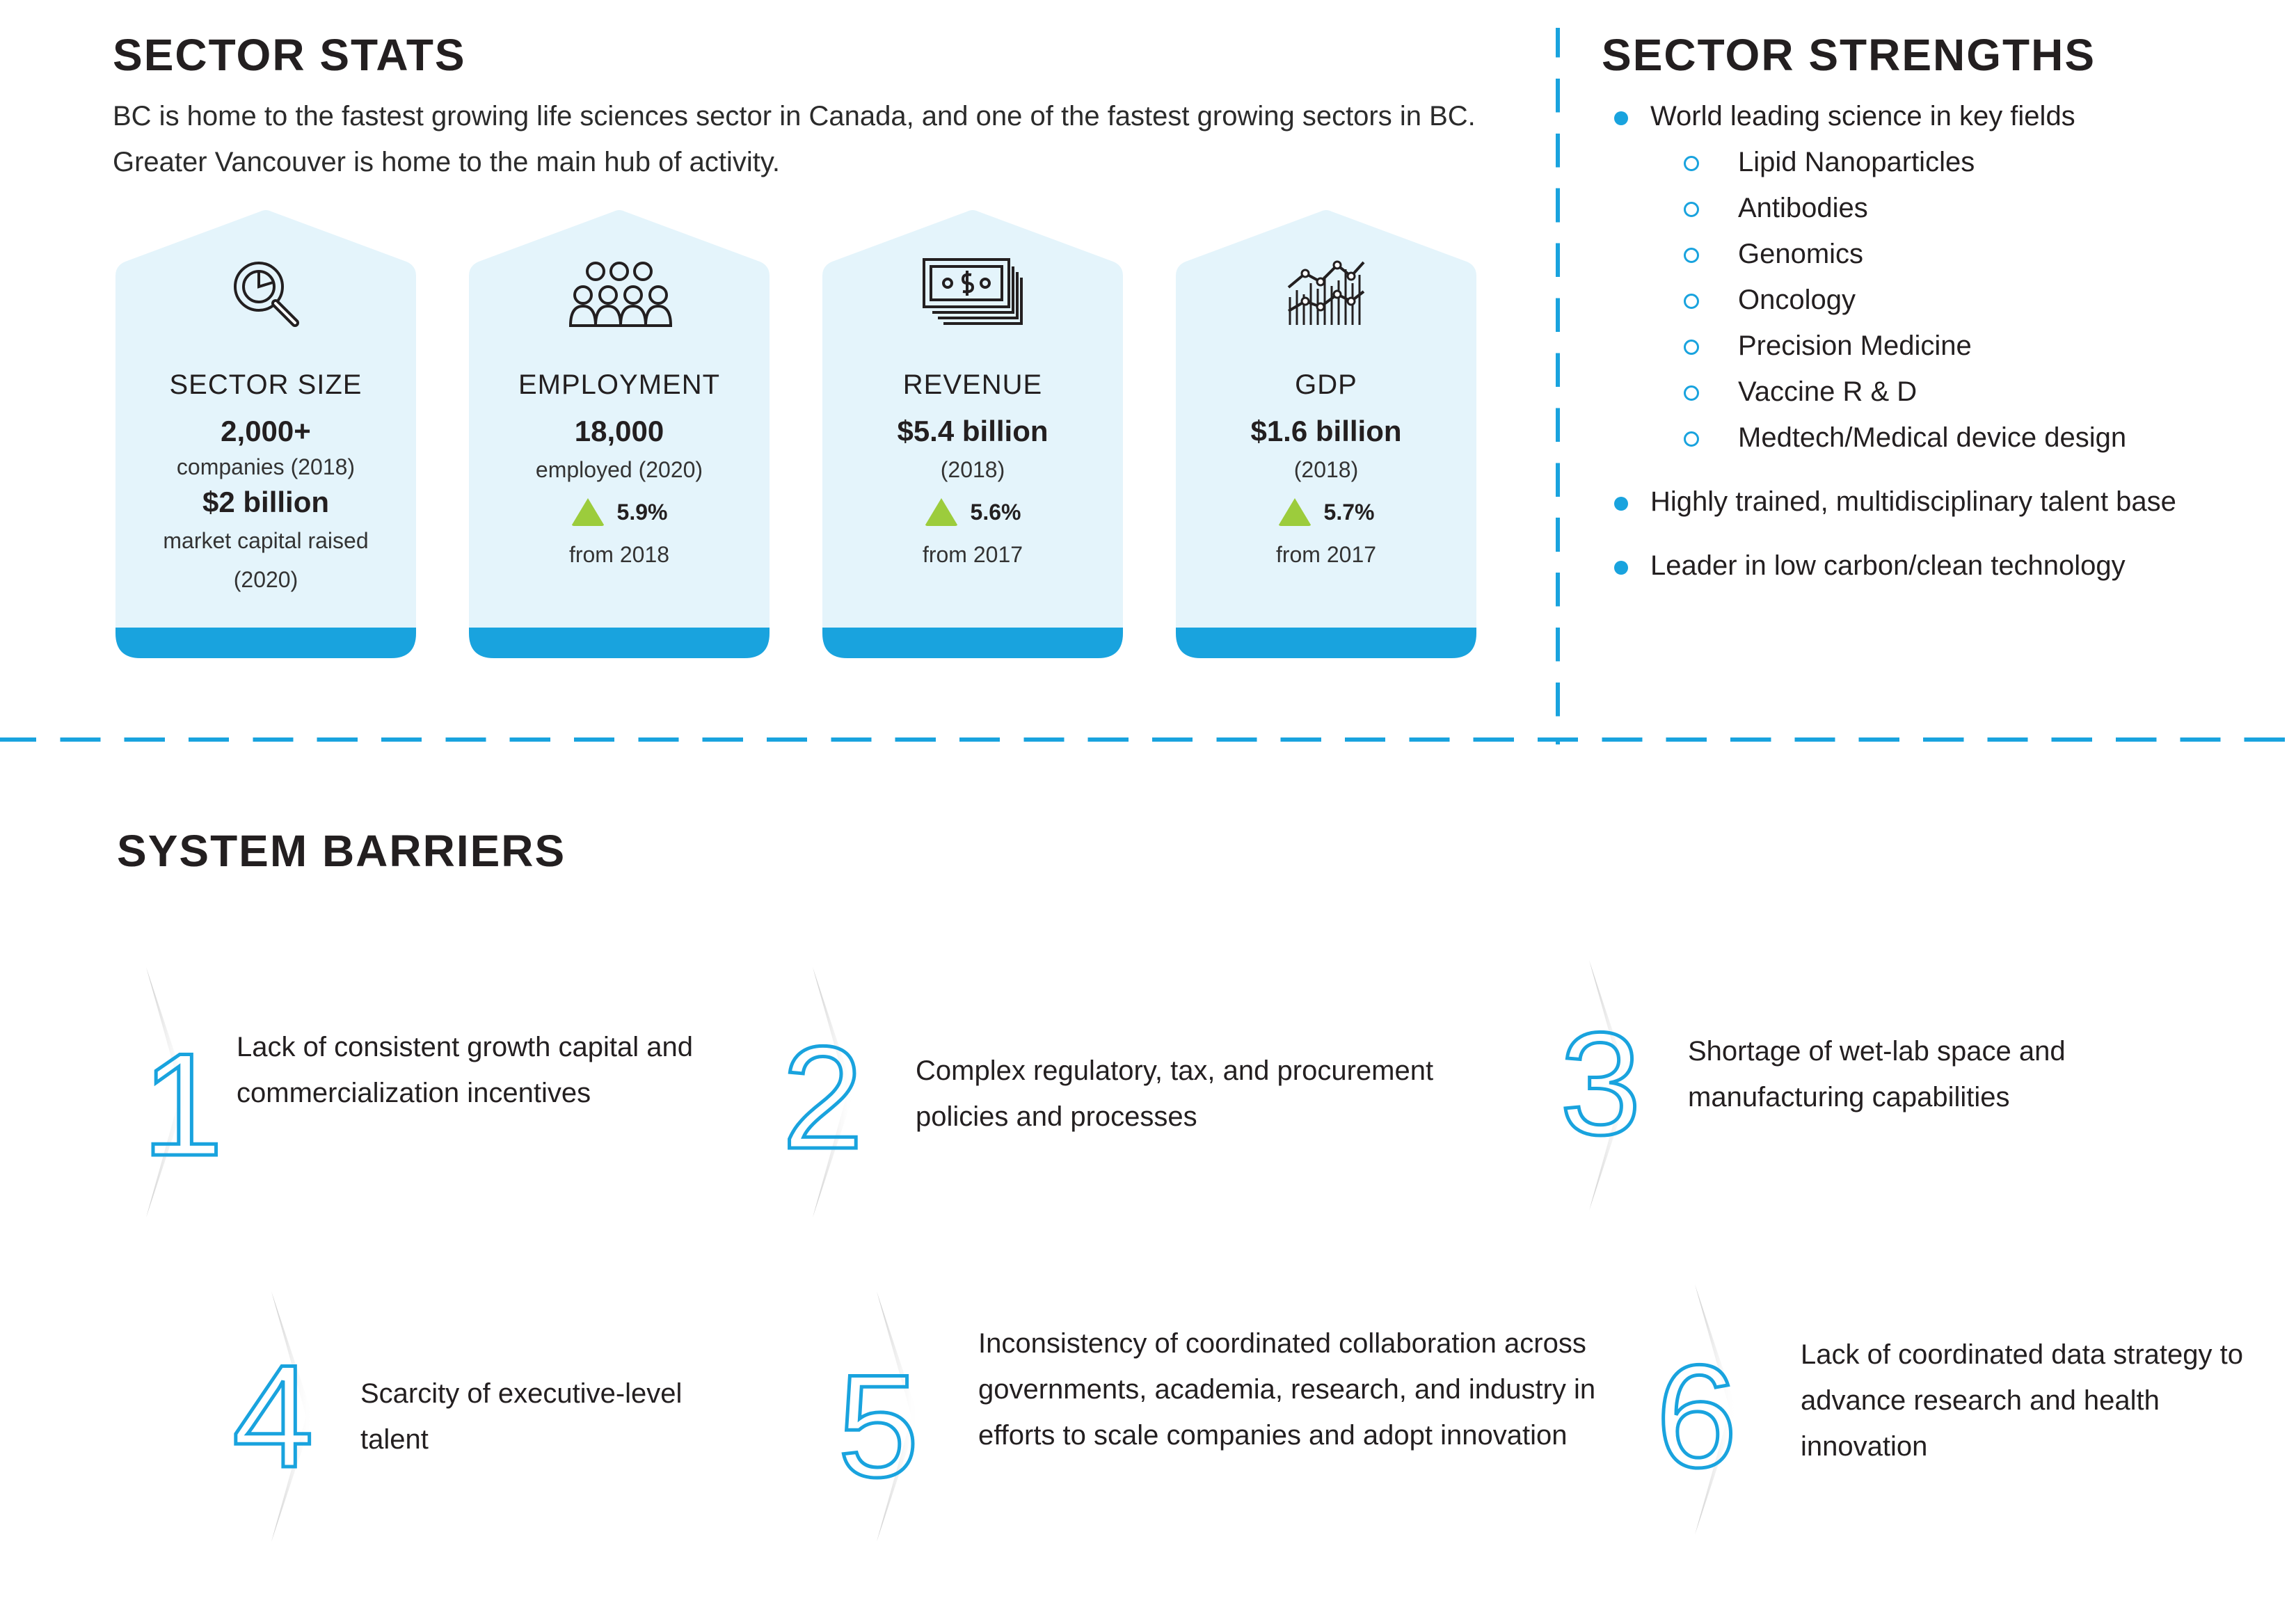  I want to click on growth-indicator: 5.6%, so click(973, 512).